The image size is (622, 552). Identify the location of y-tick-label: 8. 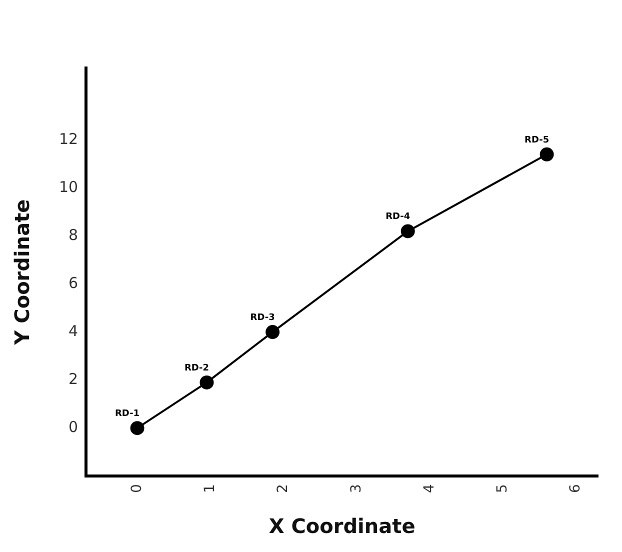
(73, 235).